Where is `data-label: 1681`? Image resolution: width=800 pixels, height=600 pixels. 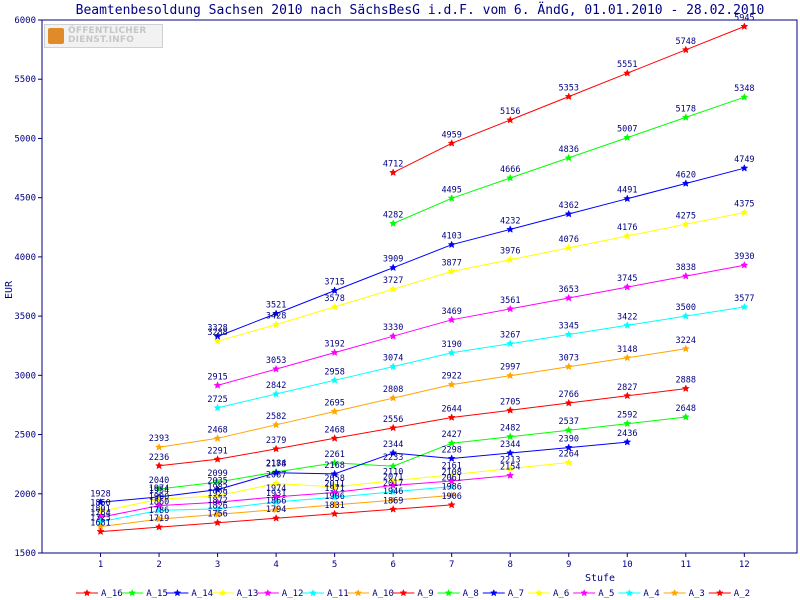 data-label: 1681 is located at coordinates (100, 524).